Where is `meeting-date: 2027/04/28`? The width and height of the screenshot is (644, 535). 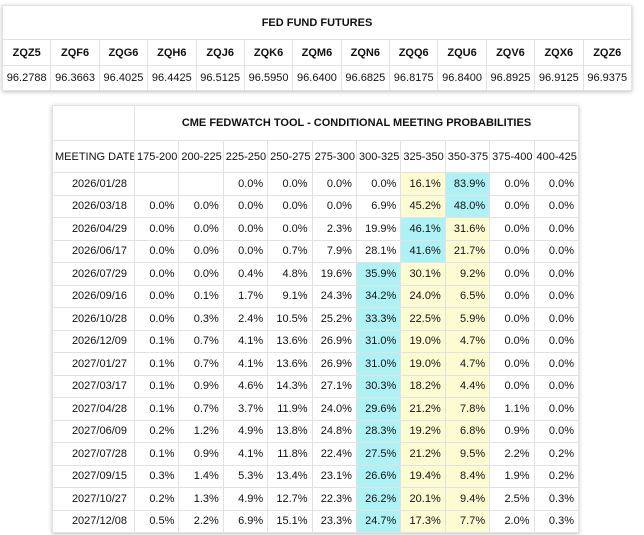 meeting-date: 2027/04/28 is located at coordinates (93, 409).